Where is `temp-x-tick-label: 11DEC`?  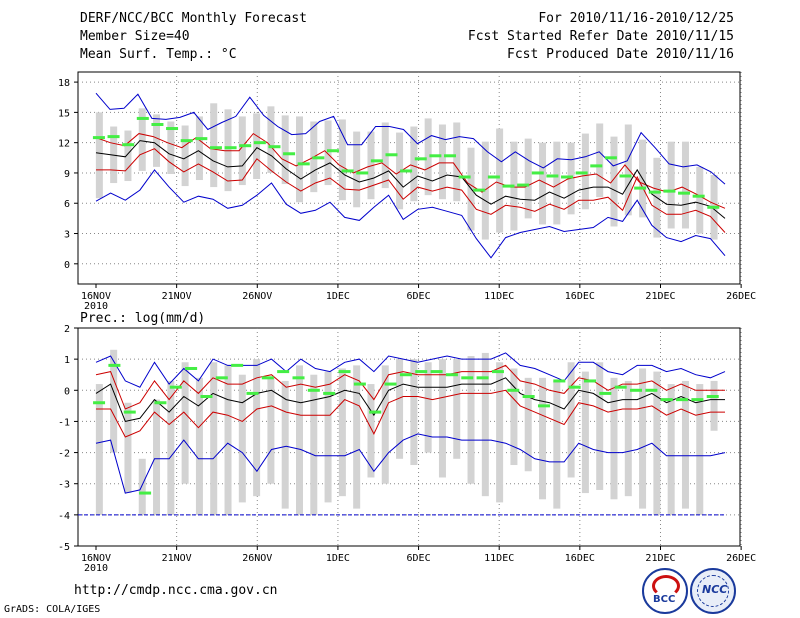
temp-x-tick-label: 11DEC is located at coordinates (499, 296).